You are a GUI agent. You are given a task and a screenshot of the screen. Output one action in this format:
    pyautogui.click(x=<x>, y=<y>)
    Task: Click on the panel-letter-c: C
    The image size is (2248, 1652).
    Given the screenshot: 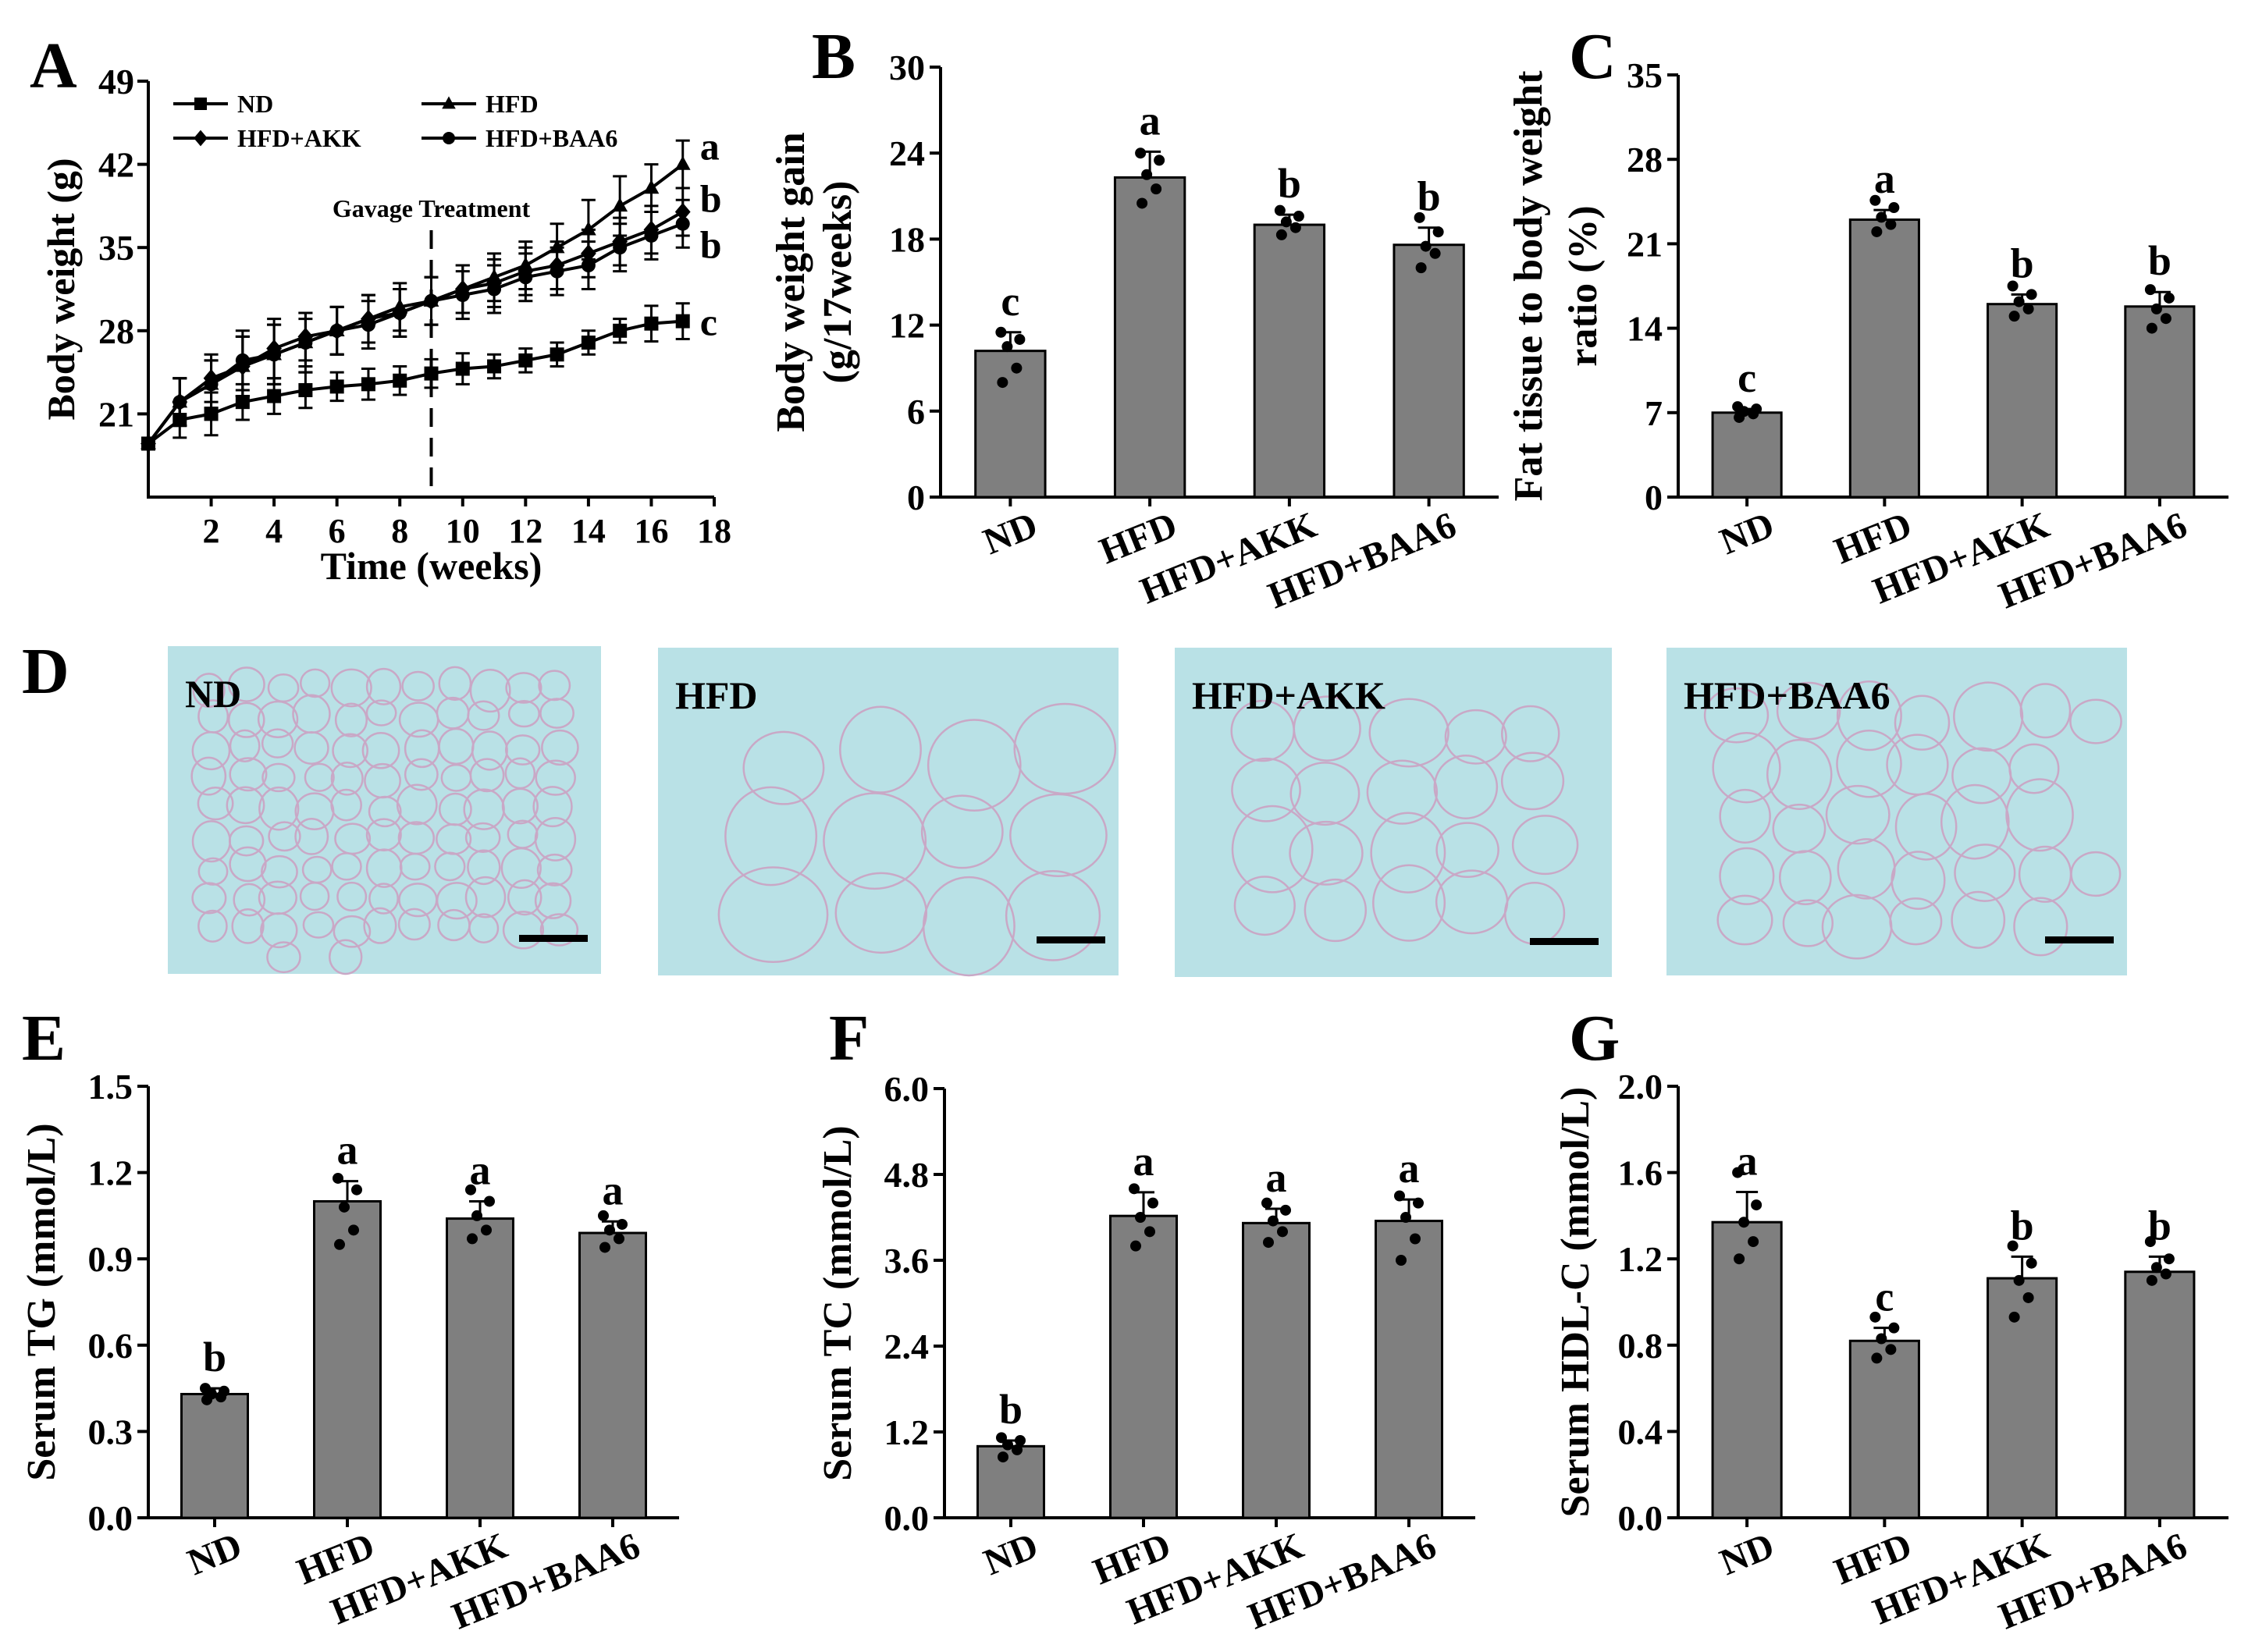 What is the action you would take?
    pyautogui.click(x=1593, y=57)
    